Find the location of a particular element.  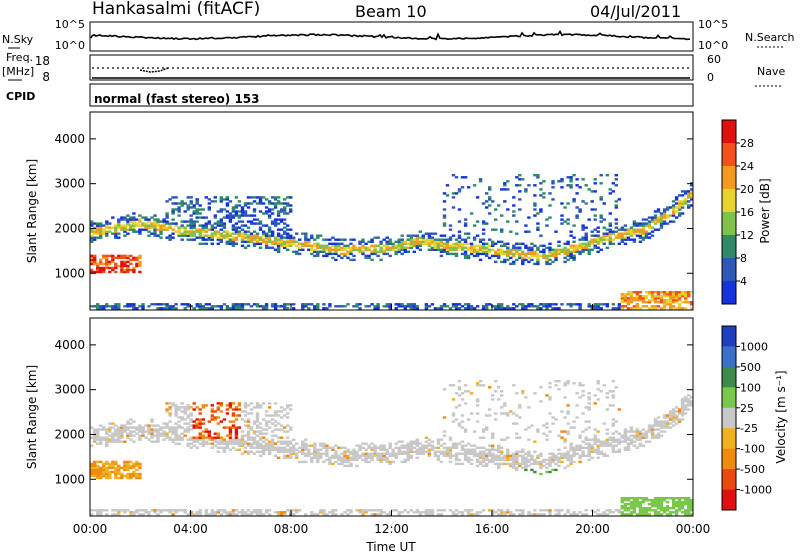

nsky-panel: N.Sky 10^5 10^0 10^5 10^0 N.Search is located at coordinates (398, 35).